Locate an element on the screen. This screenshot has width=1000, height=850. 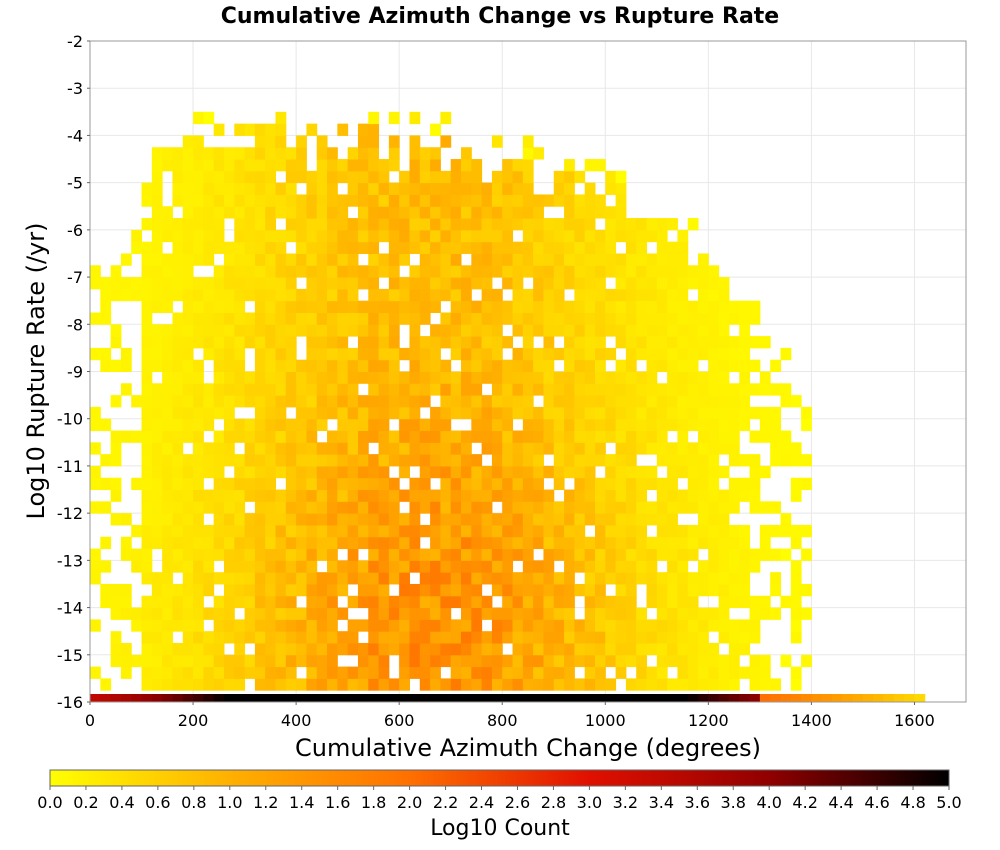
colorbar-tick-label: 3.8 is located at coordinates (733, 802).